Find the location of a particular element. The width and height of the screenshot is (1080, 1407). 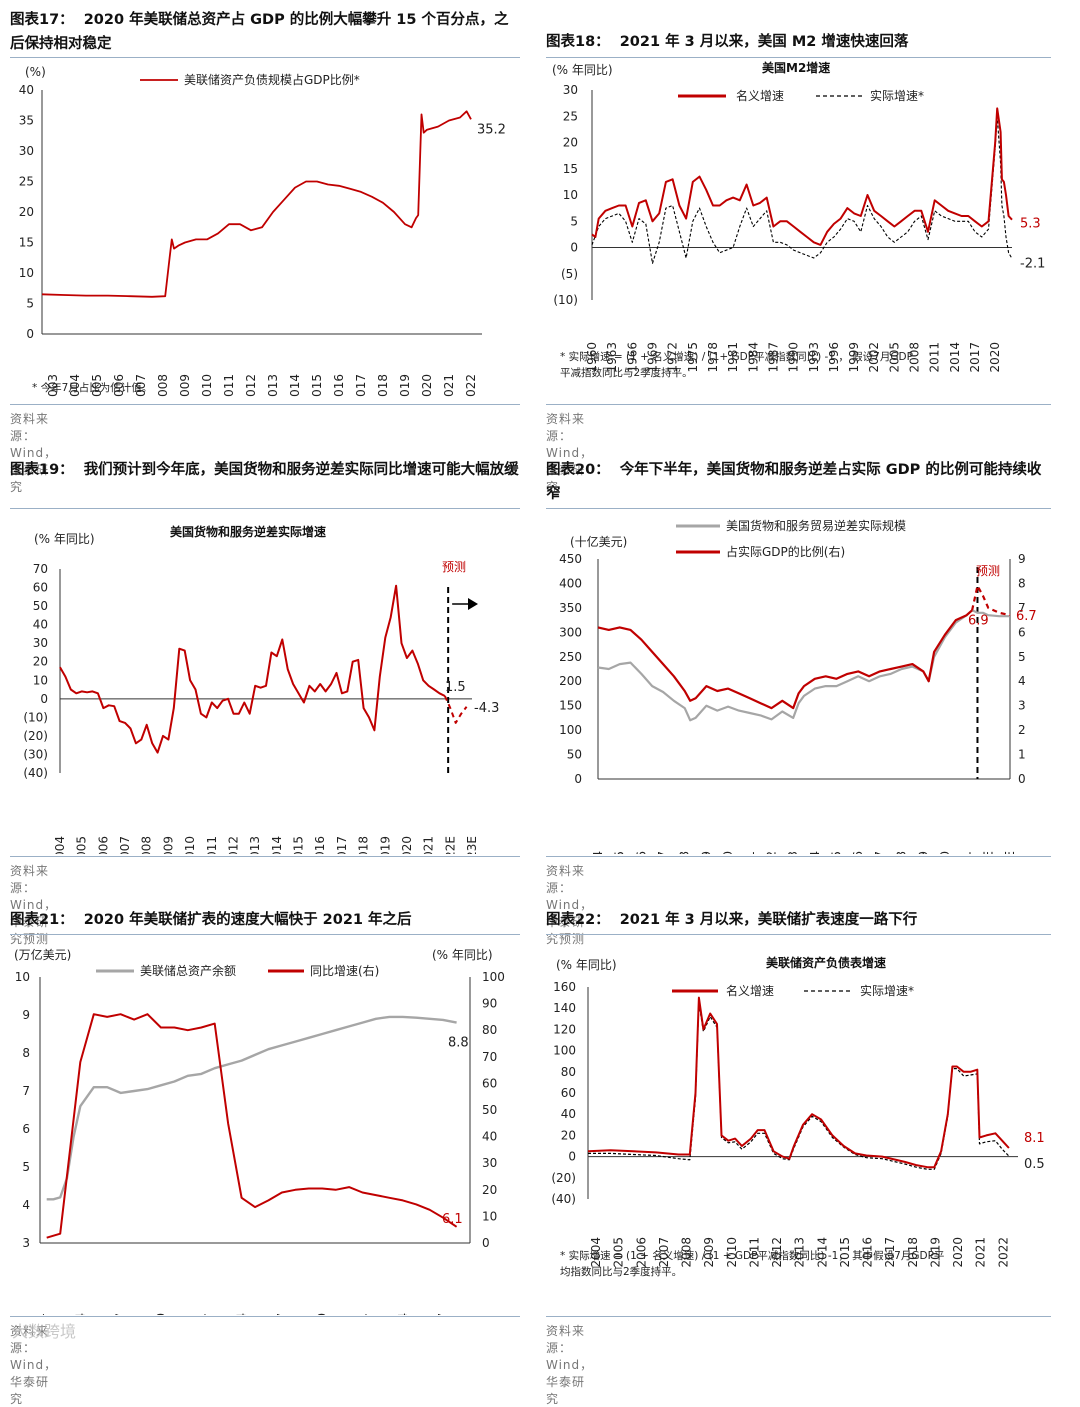

x-tick-label: 4Q2023E is located at coordinates (1010, 852).